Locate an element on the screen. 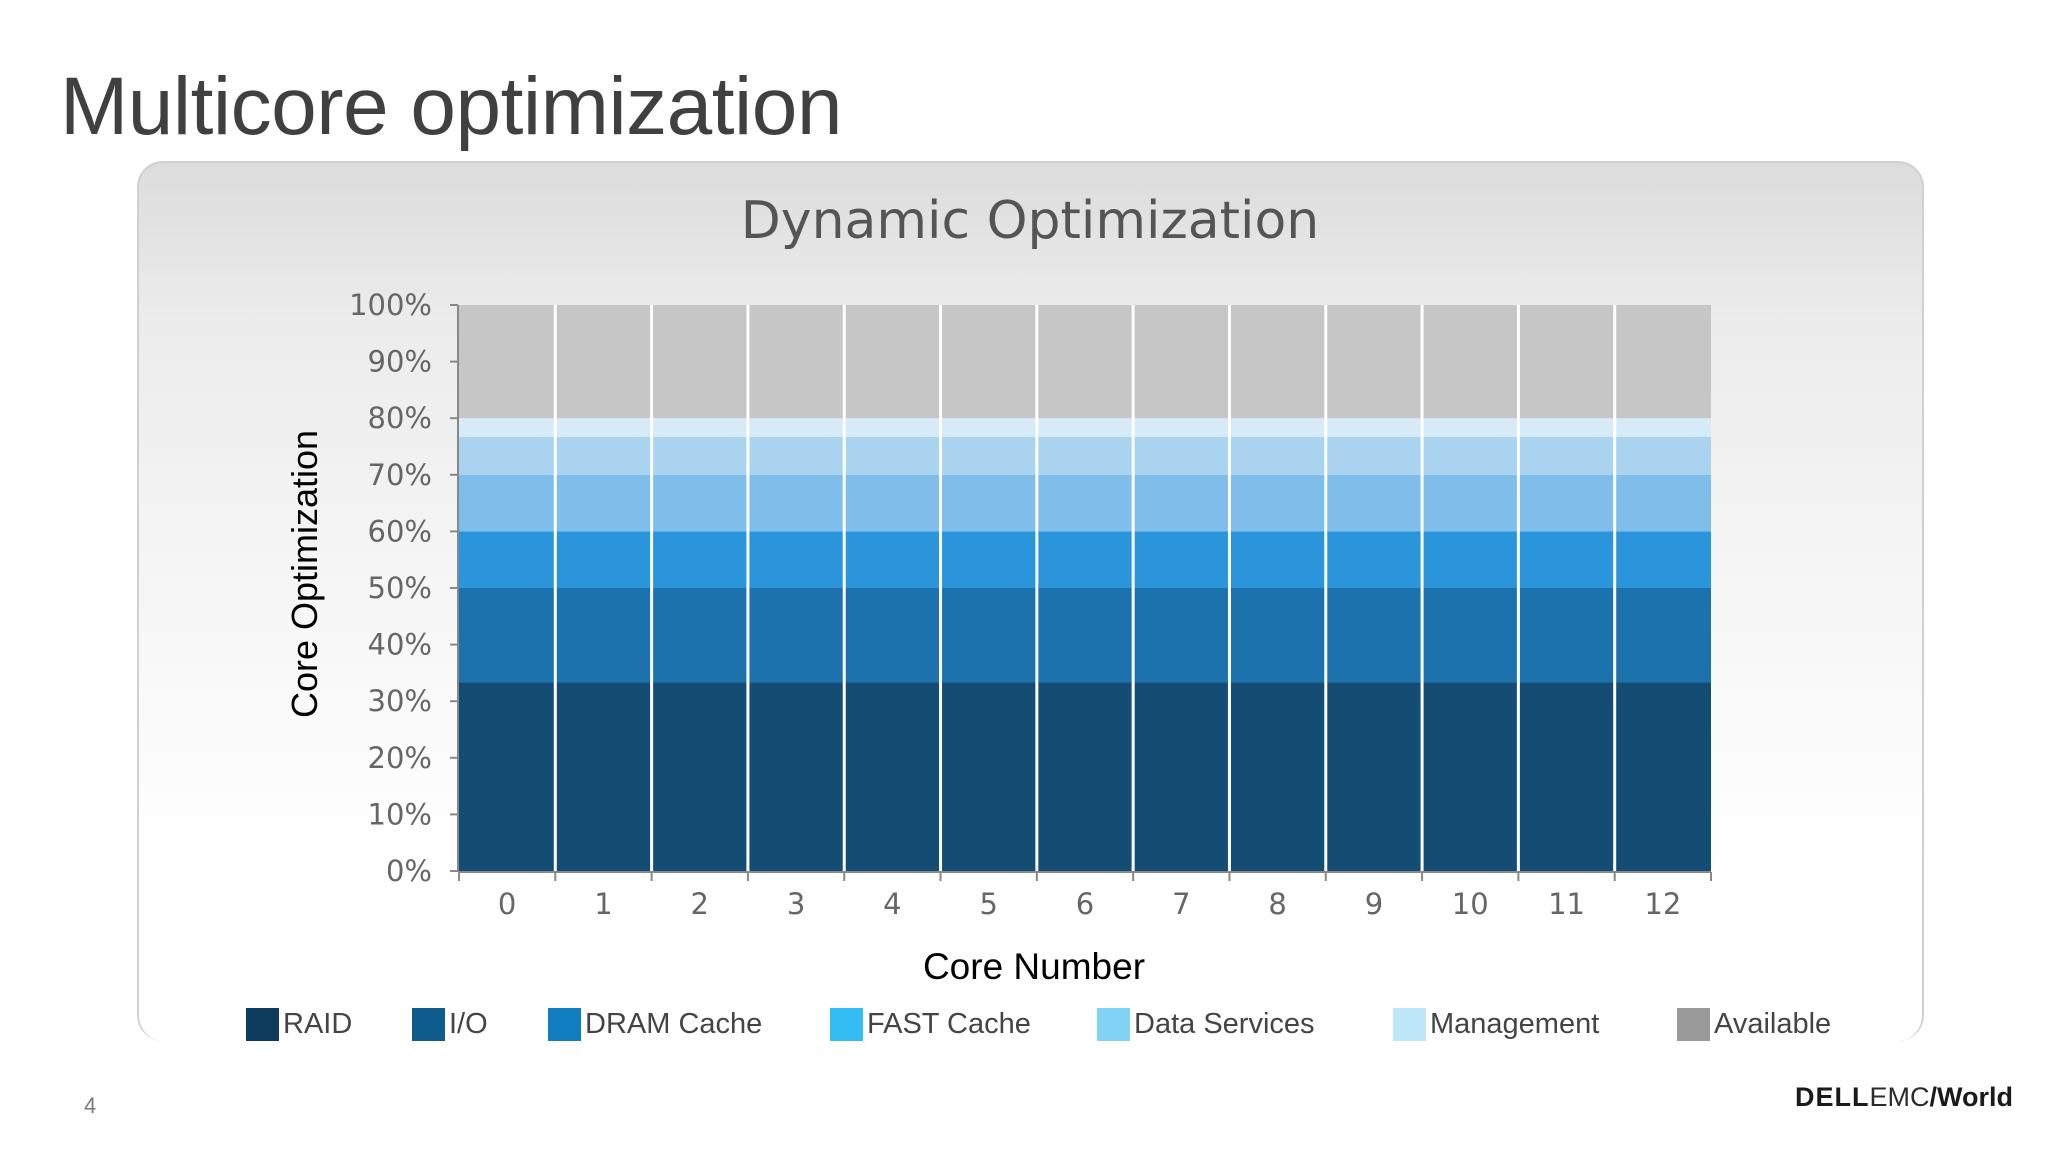  x-tick-label: 0 is located at coordinates (507, 904).